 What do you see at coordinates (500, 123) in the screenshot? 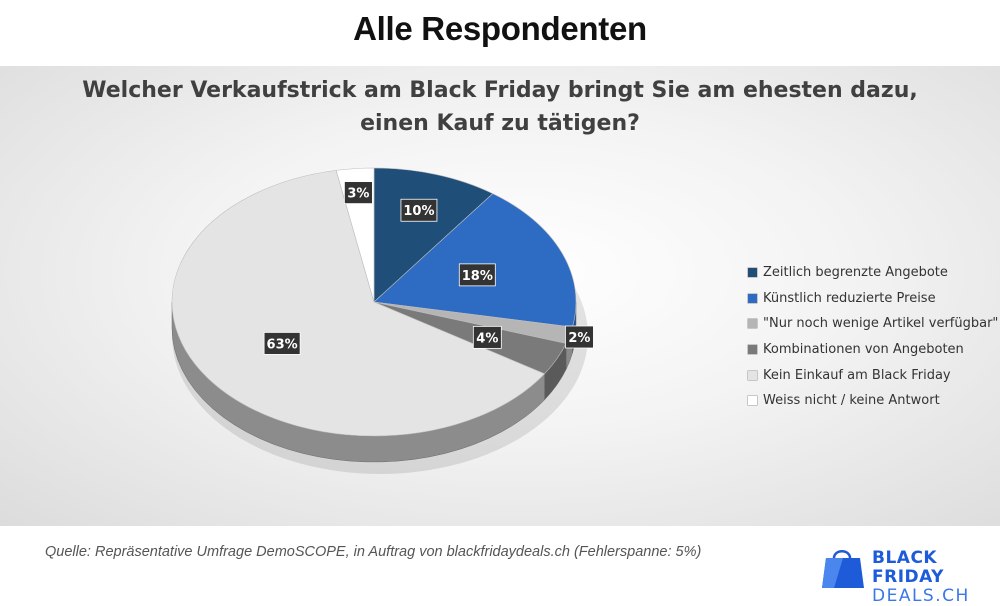
I see `chart-title-line-2: einen Kauf zu tätigen?` at bounding box center [500, 123].